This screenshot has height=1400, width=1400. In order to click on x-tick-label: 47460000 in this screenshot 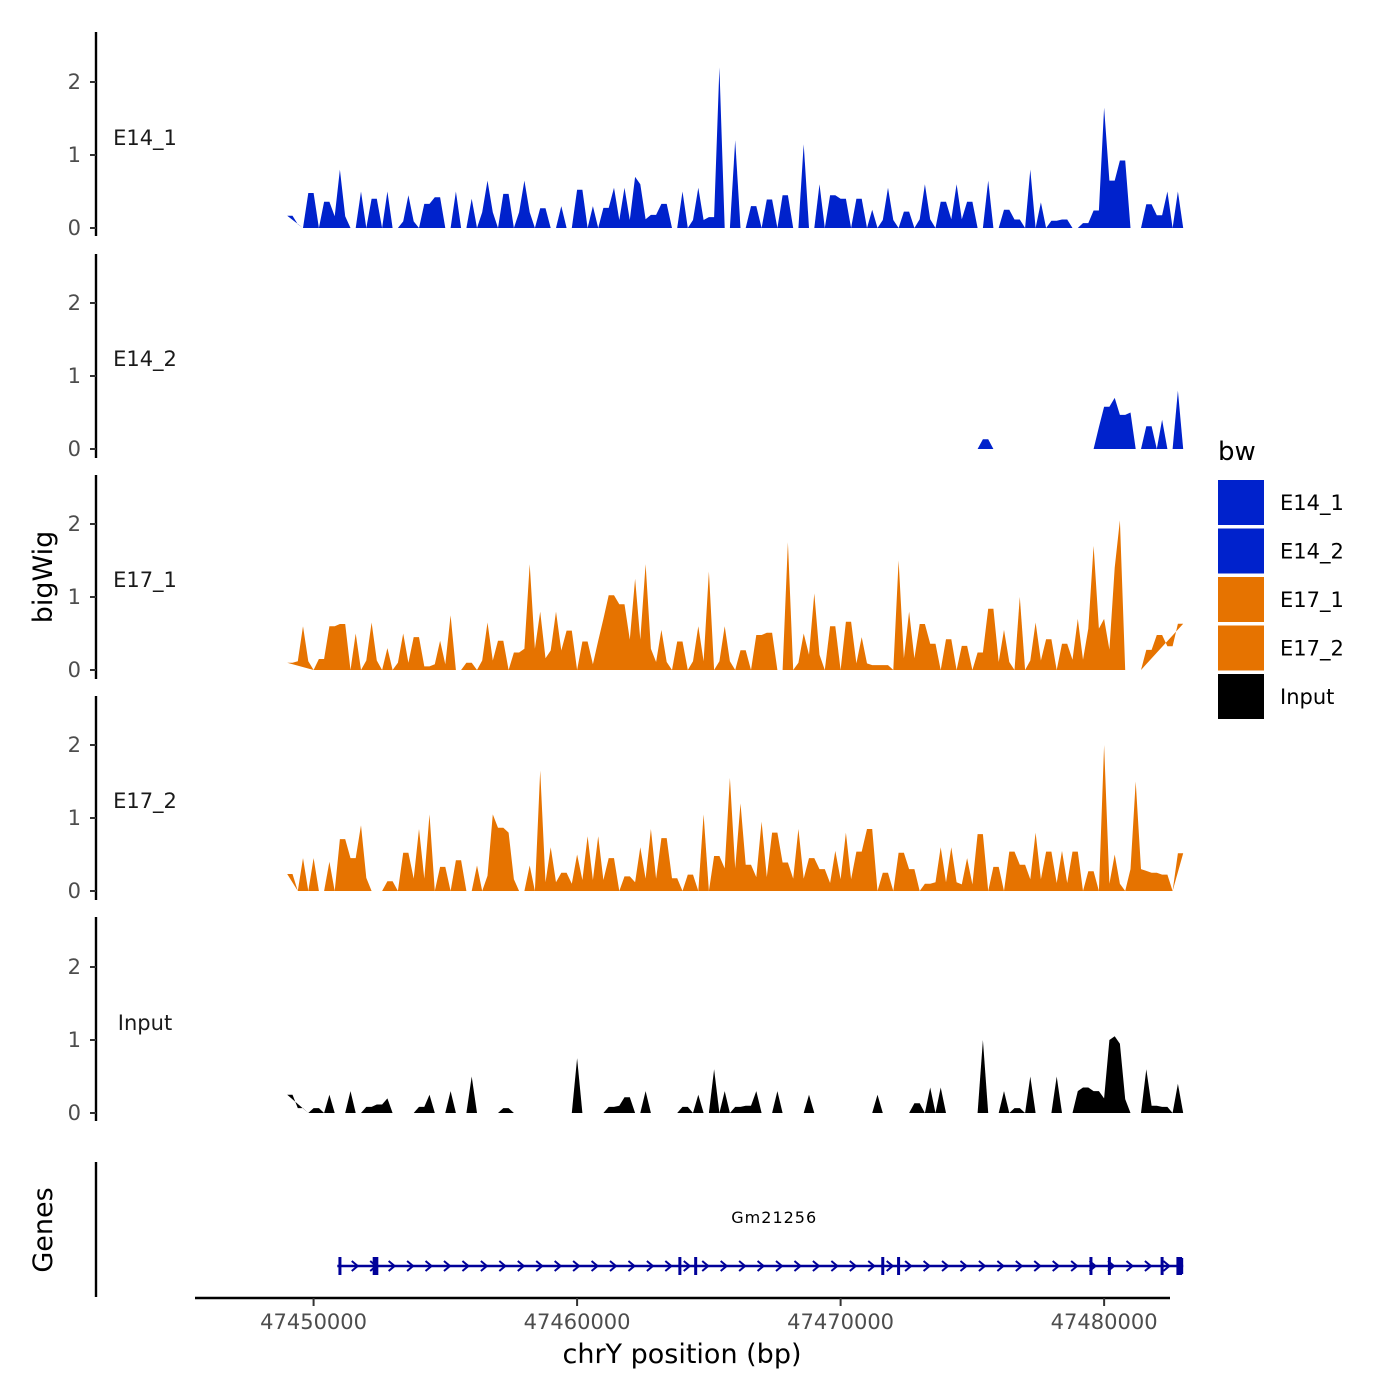, I will do `click(577, 1322)`.